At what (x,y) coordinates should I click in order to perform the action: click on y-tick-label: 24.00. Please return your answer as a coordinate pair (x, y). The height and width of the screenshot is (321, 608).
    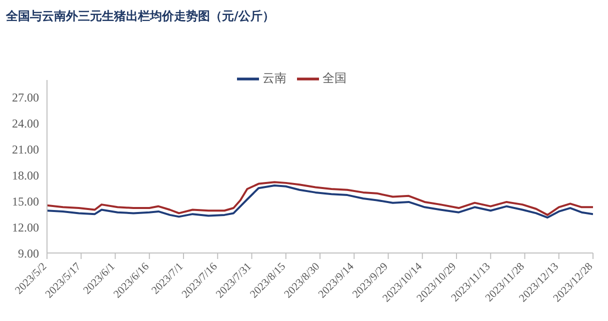
    Looking at the image, I should click on (25, 123).